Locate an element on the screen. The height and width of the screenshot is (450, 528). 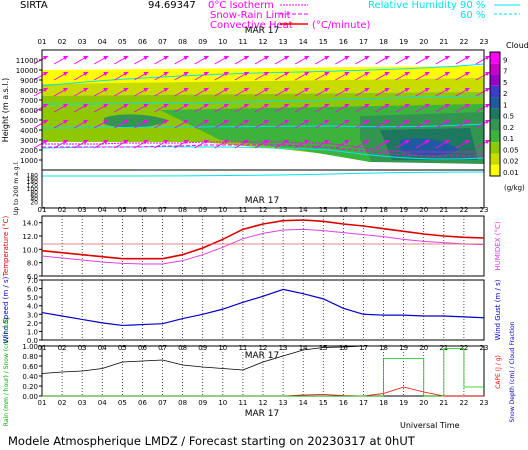
hour-label-mid: 06 is located at coordinates (142, 348).